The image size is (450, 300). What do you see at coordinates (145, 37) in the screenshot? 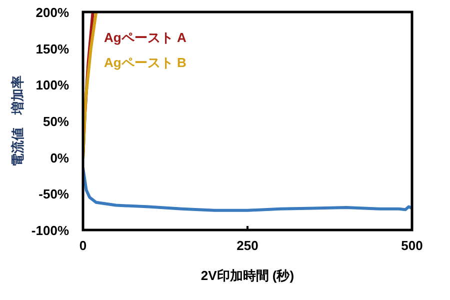
I see `series-label: Agペースト A` at bounding box center [145, 37].